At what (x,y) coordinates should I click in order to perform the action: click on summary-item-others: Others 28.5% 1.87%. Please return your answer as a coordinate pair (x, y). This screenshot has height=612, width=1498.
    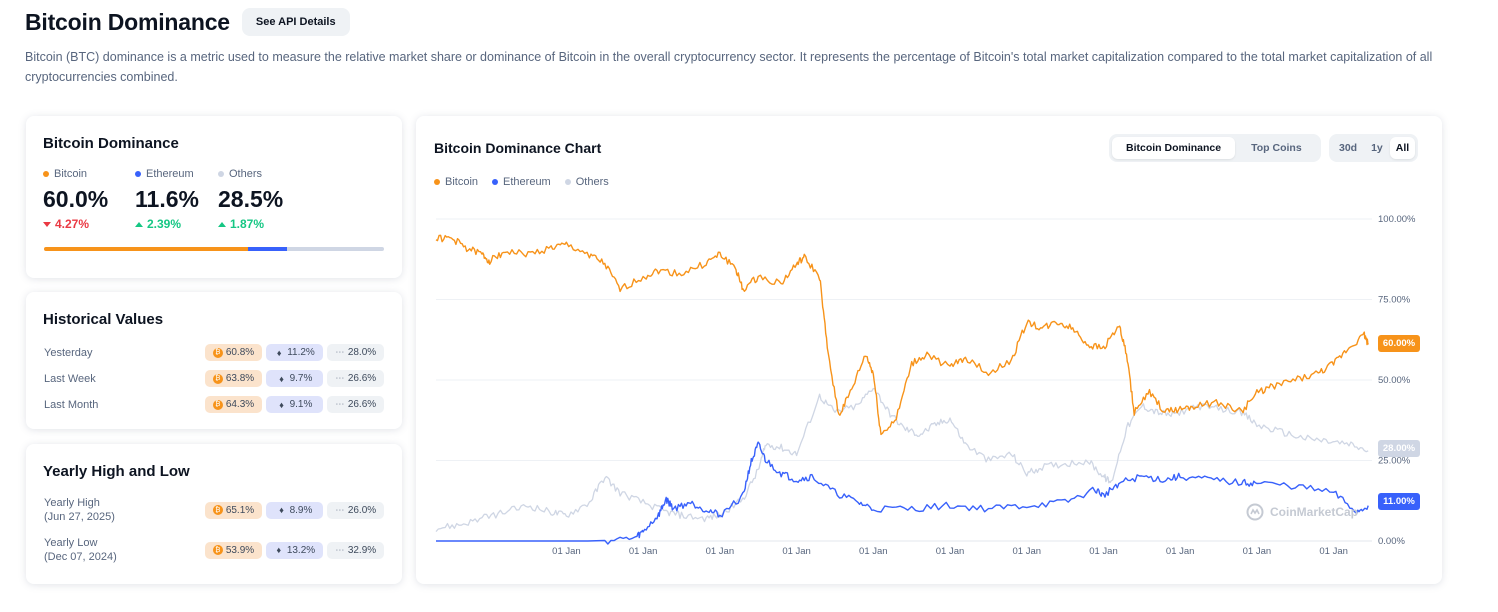
    Looking at the image, I should click on (263, 199).